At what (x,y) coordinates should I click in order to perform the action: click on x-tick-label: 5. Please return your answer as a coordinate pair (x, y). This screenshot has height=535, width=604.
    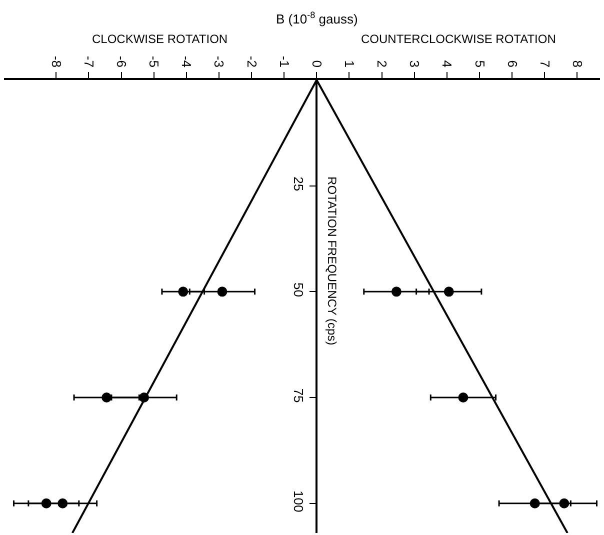
    Looking at the image, I should click on (480, 64).